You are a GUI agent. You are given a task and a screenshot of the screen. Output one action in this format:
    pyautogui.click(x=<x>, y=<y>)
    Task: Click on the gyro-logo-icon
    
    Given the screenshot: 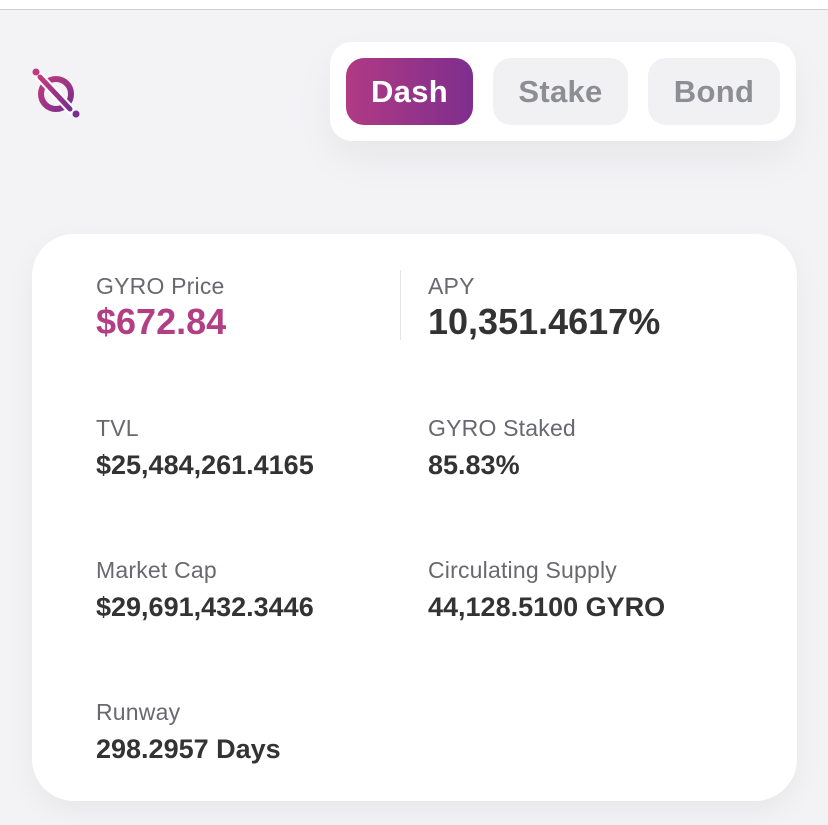 What is the action you would take?
    pyautogui.click(x=56, y=92)
    